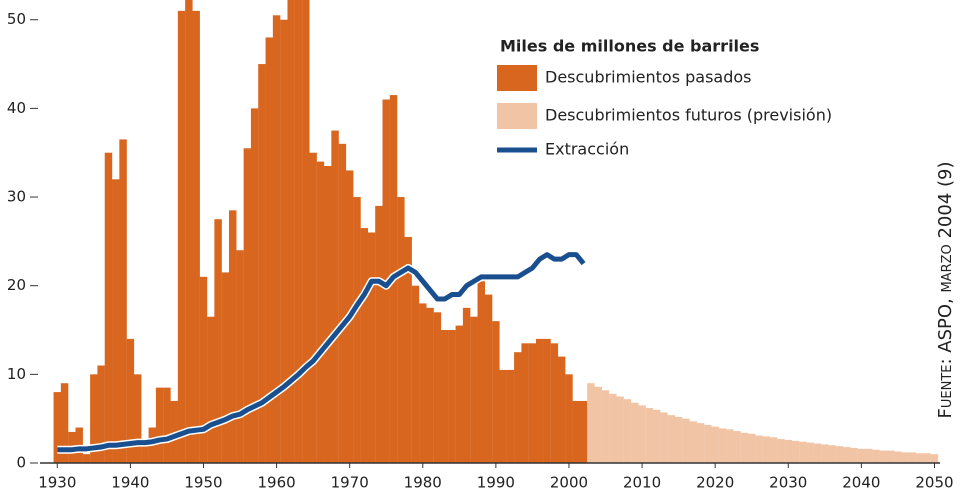  What do you see at coordinates (587, 149) in the screenshot?
I see `legend-label: Extracción` at bounding box center [587, 149].